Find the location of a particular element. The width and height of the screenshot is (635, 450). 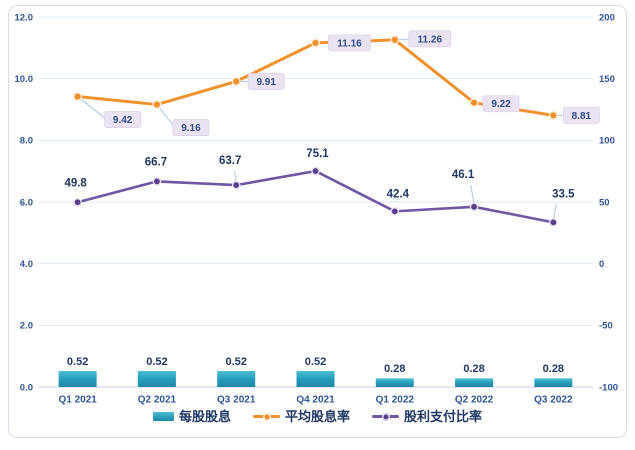

payout-ratio-data-label: 46.1 is located at coordinates (463, 175).